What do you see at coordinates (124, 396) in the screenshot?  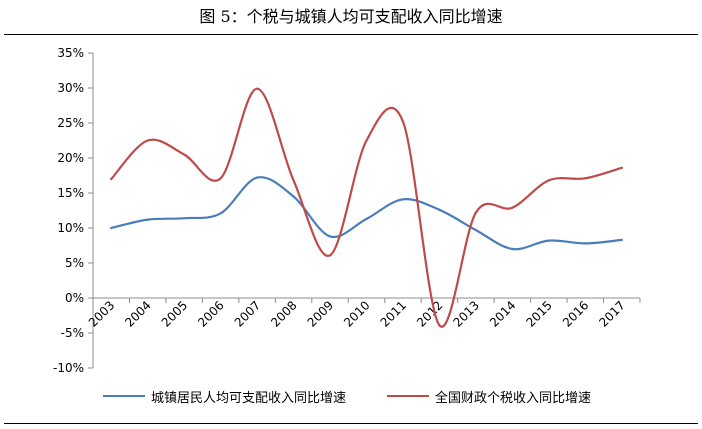 I see `legend-swatch-income` at bounding box center [124, 396].